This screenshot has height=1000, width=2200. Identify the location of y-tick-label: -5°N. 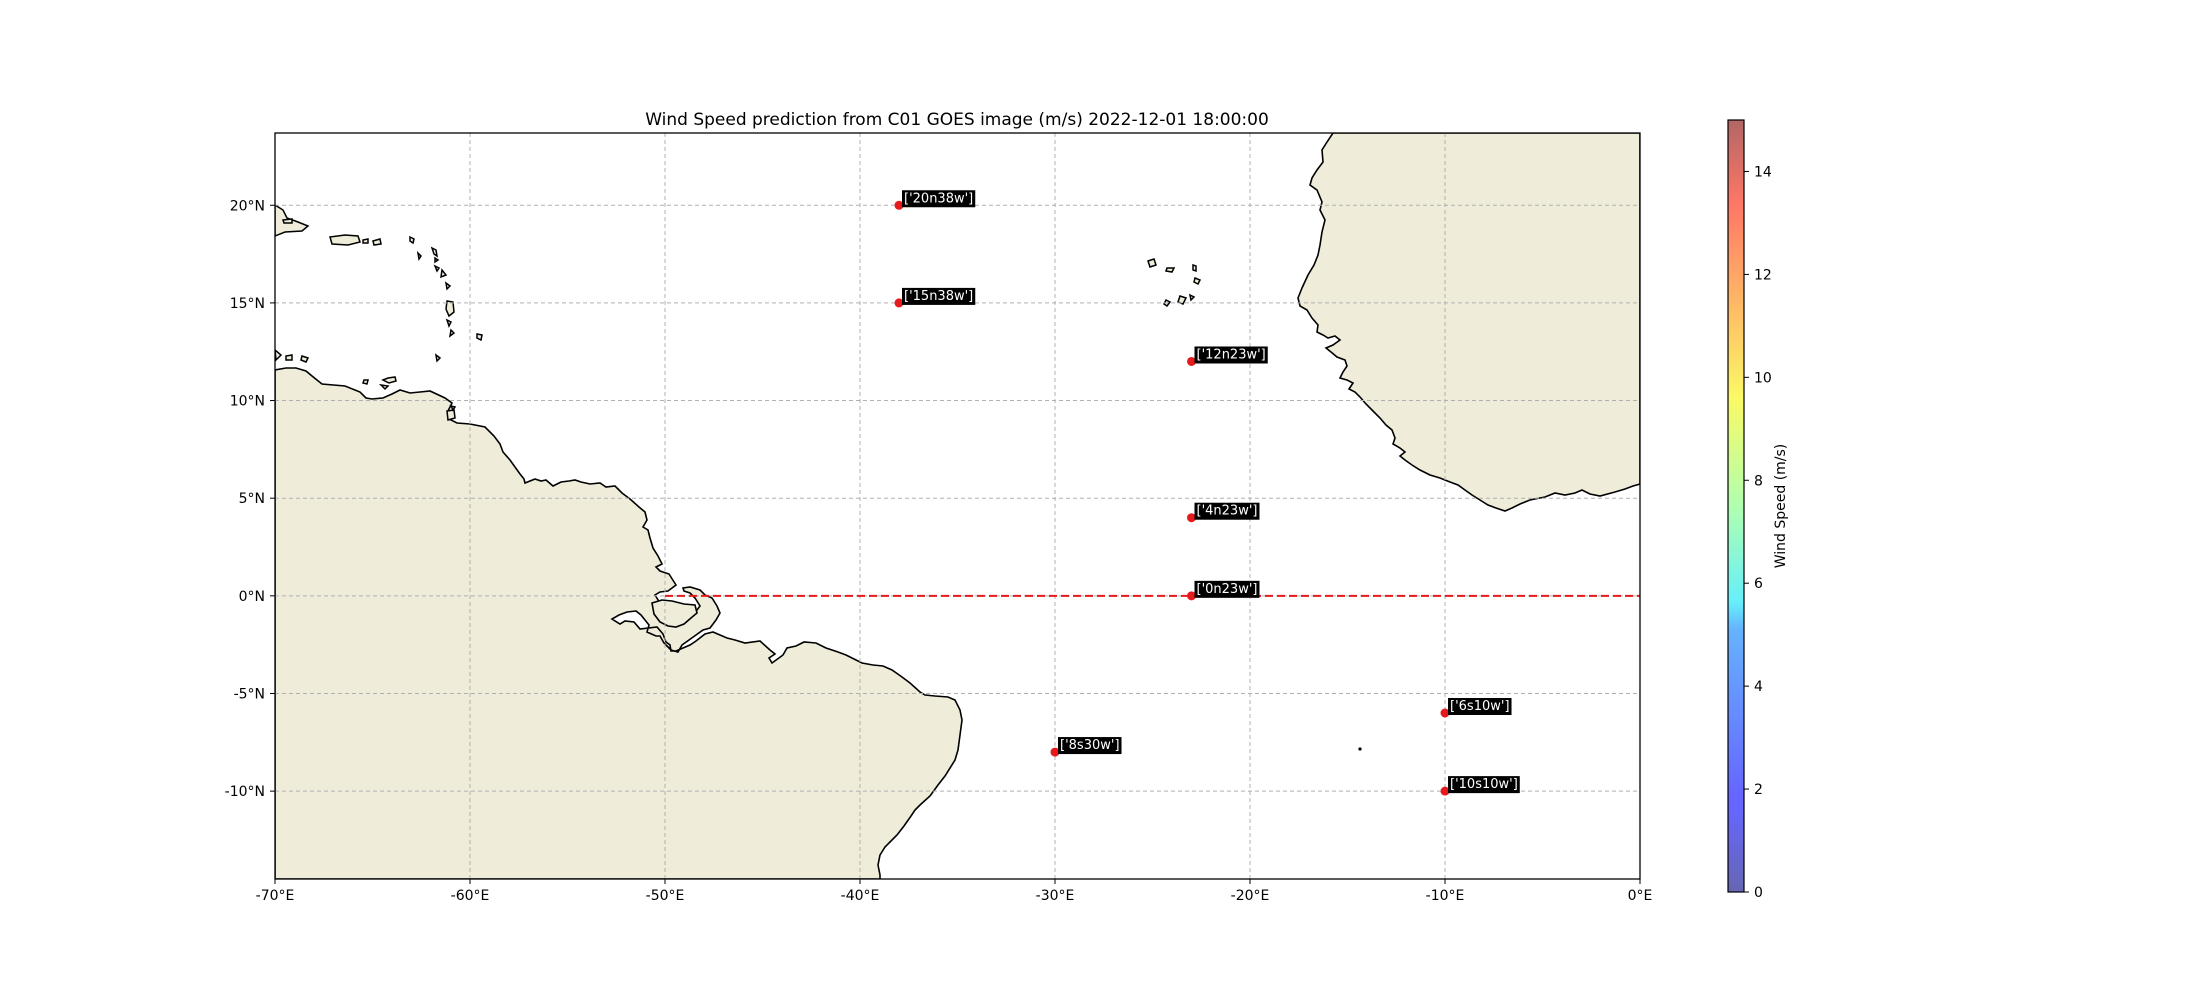
(249, 694).